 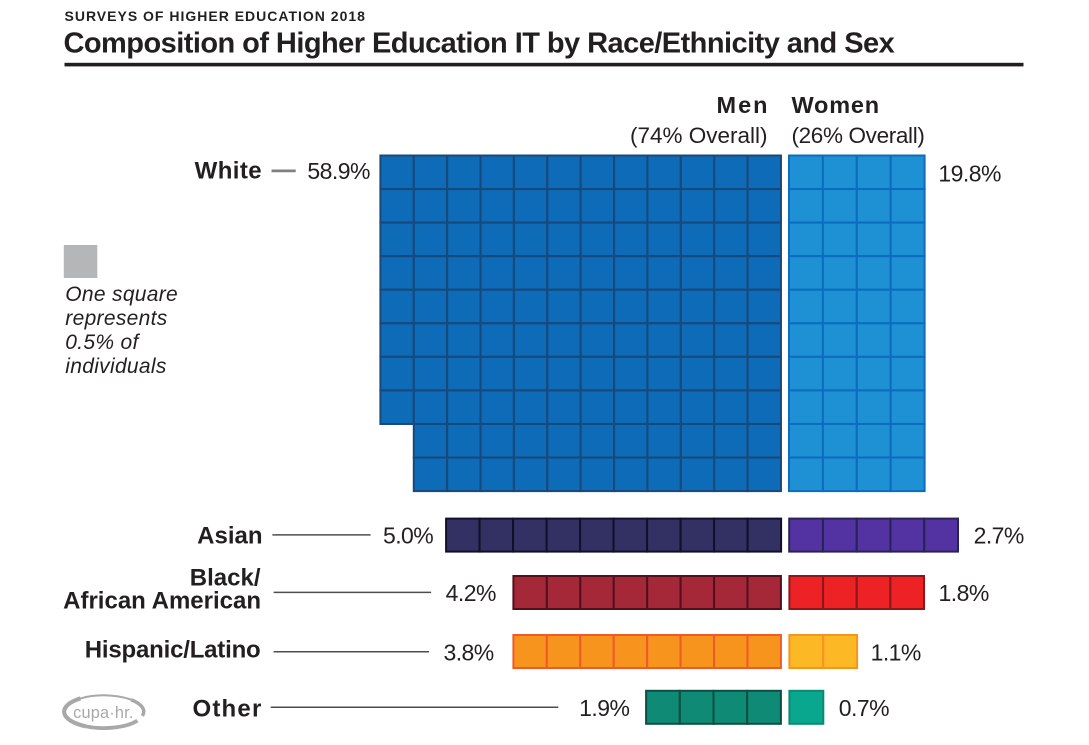 What do you see at coordinates (162, 600) in the screenshot?
I see `svg-text: African American` at bounding box center [162, 600].